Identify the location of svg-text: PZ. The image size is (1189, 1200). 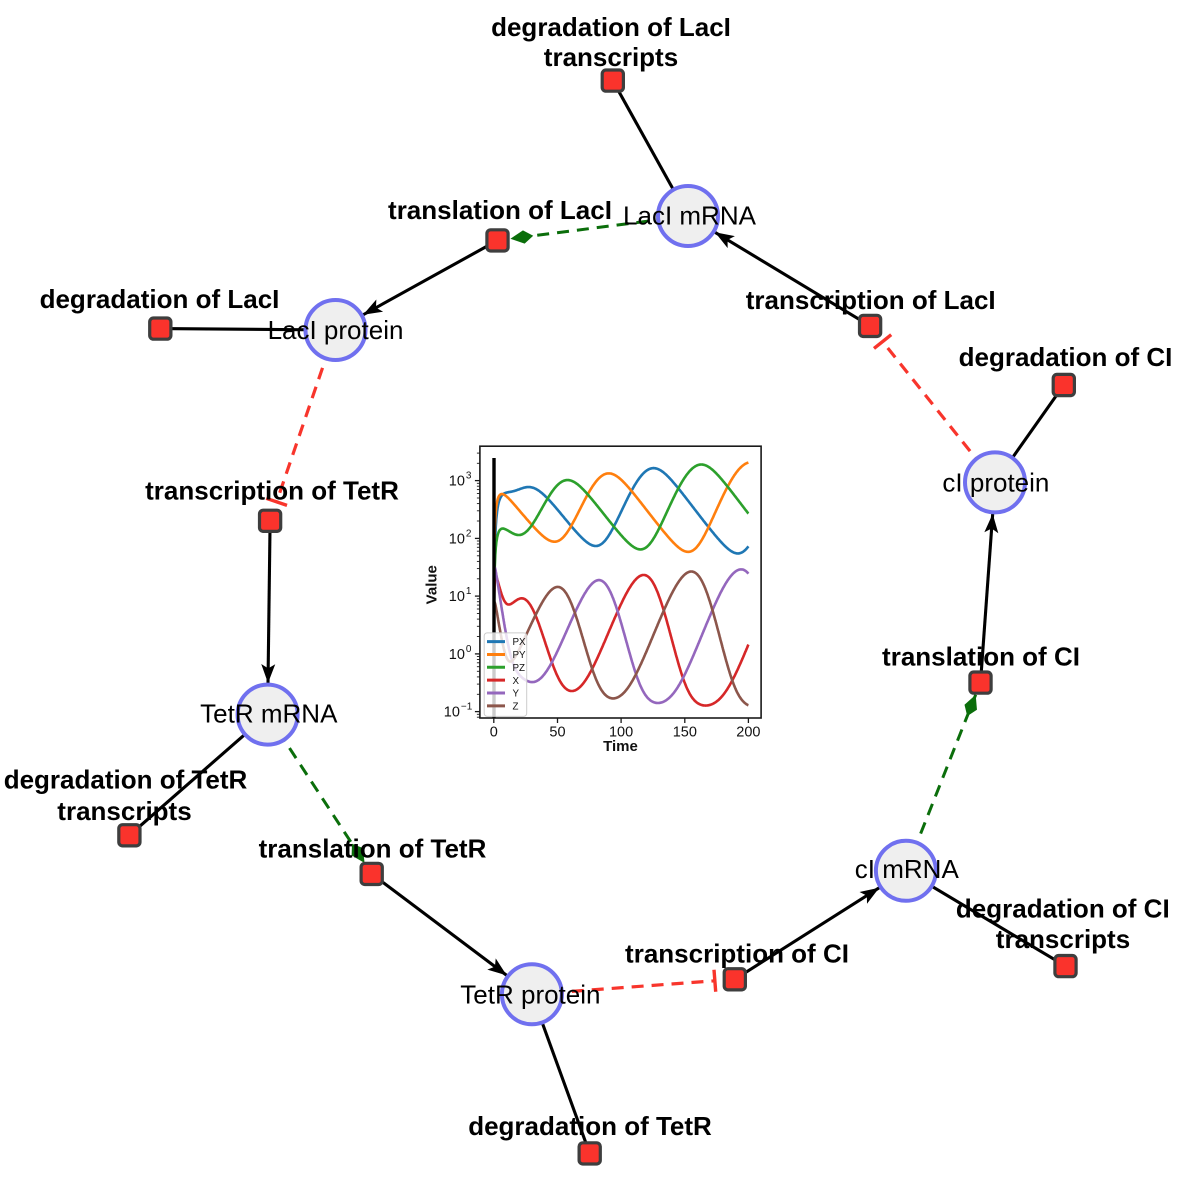
(519, 668).